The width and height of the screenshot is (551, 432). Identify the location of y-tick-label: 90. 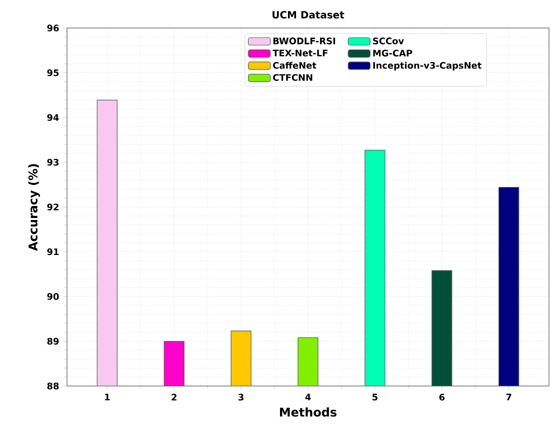
(53, 296).